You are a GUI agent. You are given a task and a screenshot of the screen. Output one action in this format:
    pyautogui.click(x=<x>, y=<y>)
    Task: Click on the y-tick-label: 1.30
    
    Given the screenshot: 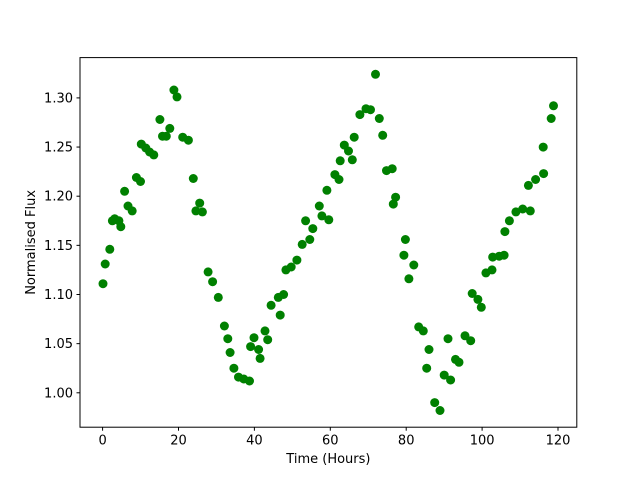 What is the action you would take?
    pyautogui.click(x=58, y=98)
    